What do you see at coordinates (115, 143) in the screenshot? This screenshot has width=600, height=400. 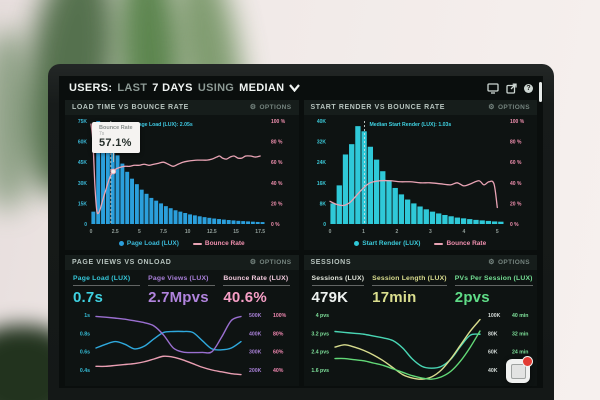 I see `tooltip-value: 57.1%` at bounding box center [115, 143].